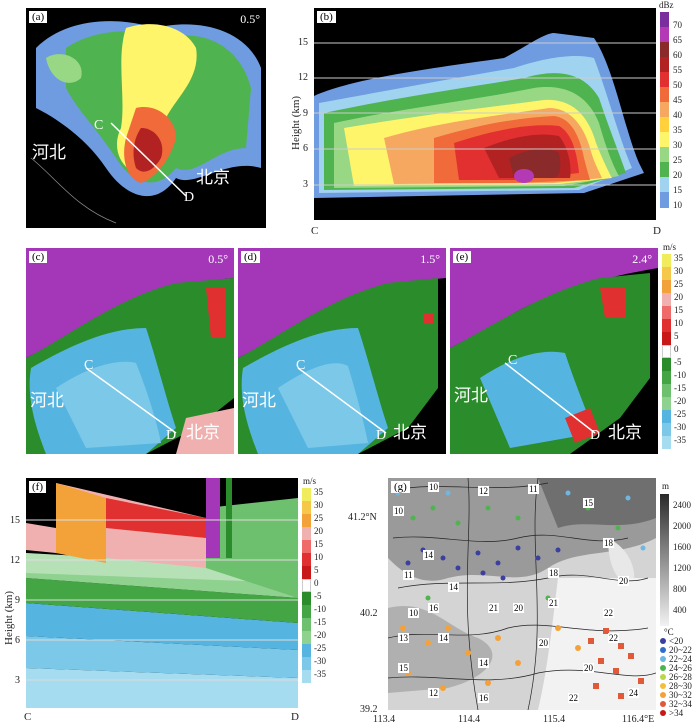  What do you see at coordinates (410, 433) in the screenshot?
I see `panel-d-beijing: 北京` at bounding box center [410, 433].